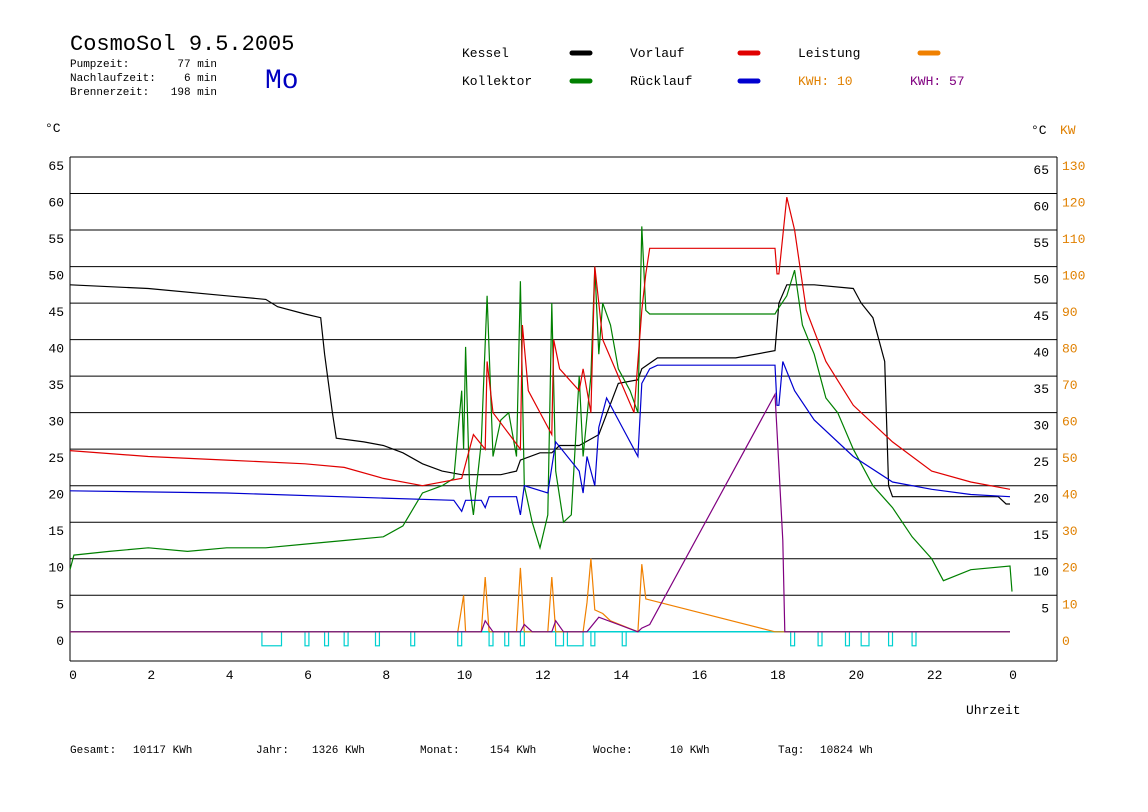 The image size is (1148, 812). What do you see at coordinates (338, 751) in the screenshot?
I see `footer-value: 1326 KWh` at bounding box center [338, 751].